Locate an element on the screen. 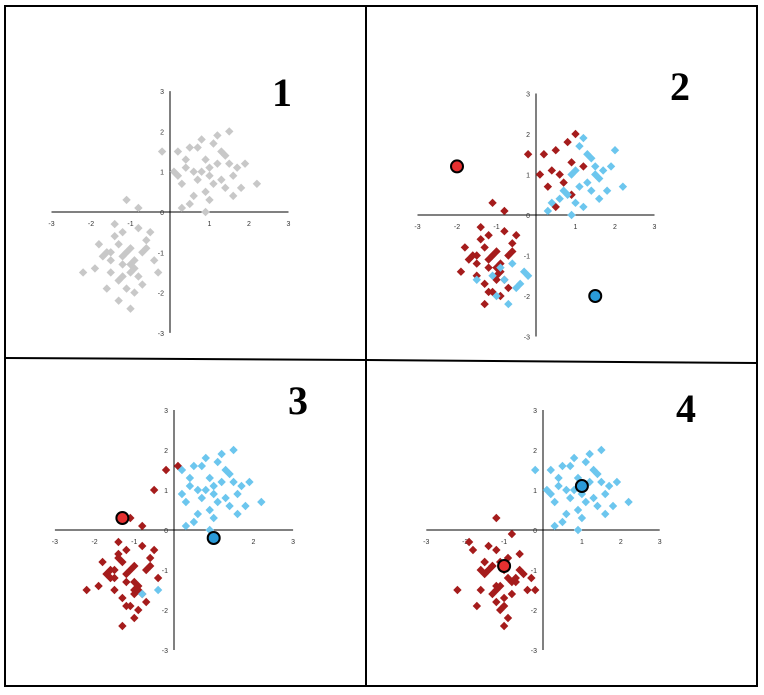  y-tick-label: 0 is located at coordinates (535, 531).